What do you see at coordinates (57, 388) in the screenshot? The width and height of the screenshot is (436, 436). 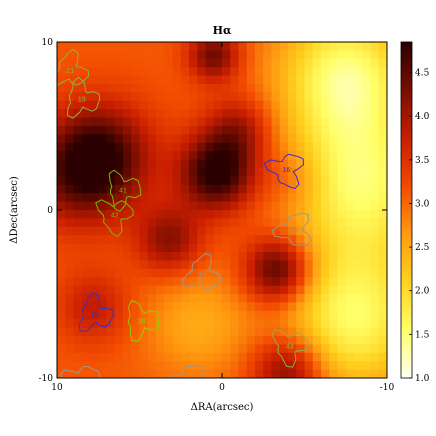 I see `x-tick-label: 10` at bounding box center [57, 388].